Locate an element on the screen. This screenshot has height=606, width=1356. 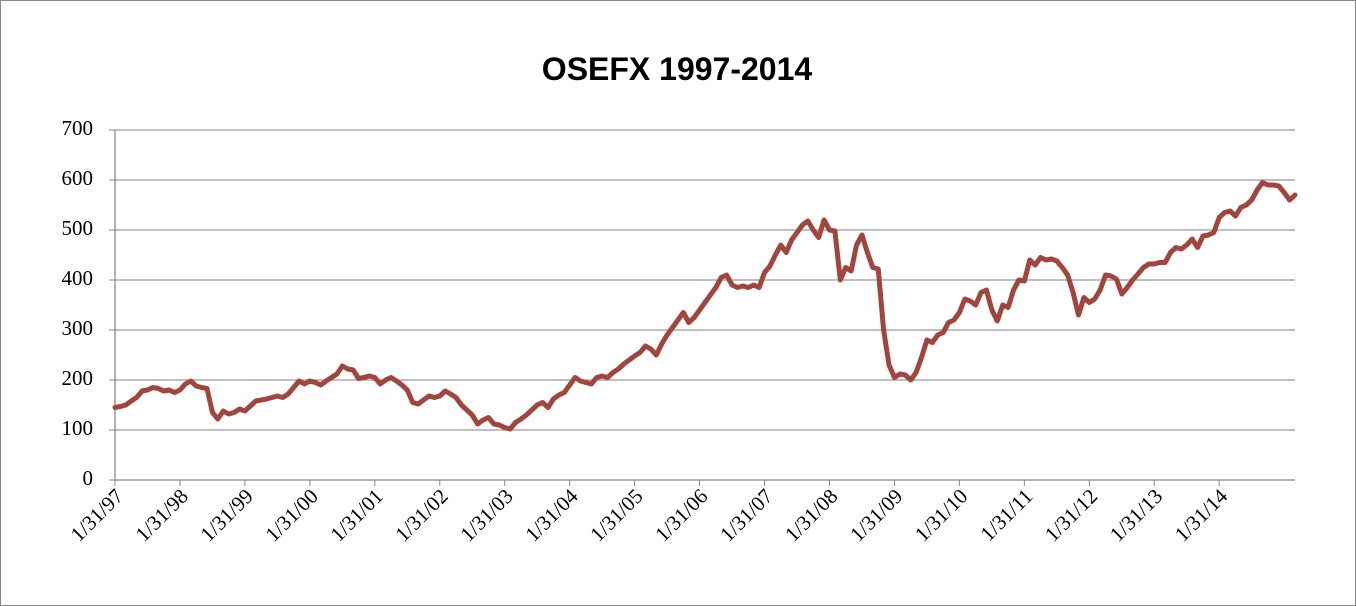
y-tick-label: 700 is located at coordinates (78, 128).